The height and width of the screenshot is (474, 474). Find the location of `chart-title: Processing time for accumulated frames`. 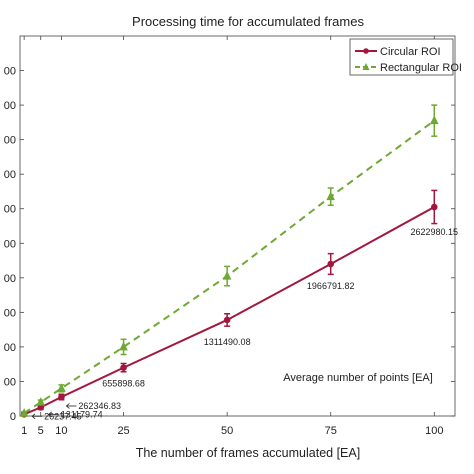

chart-title: Processing time for accumulated frames is located at coordinates (248, 21).